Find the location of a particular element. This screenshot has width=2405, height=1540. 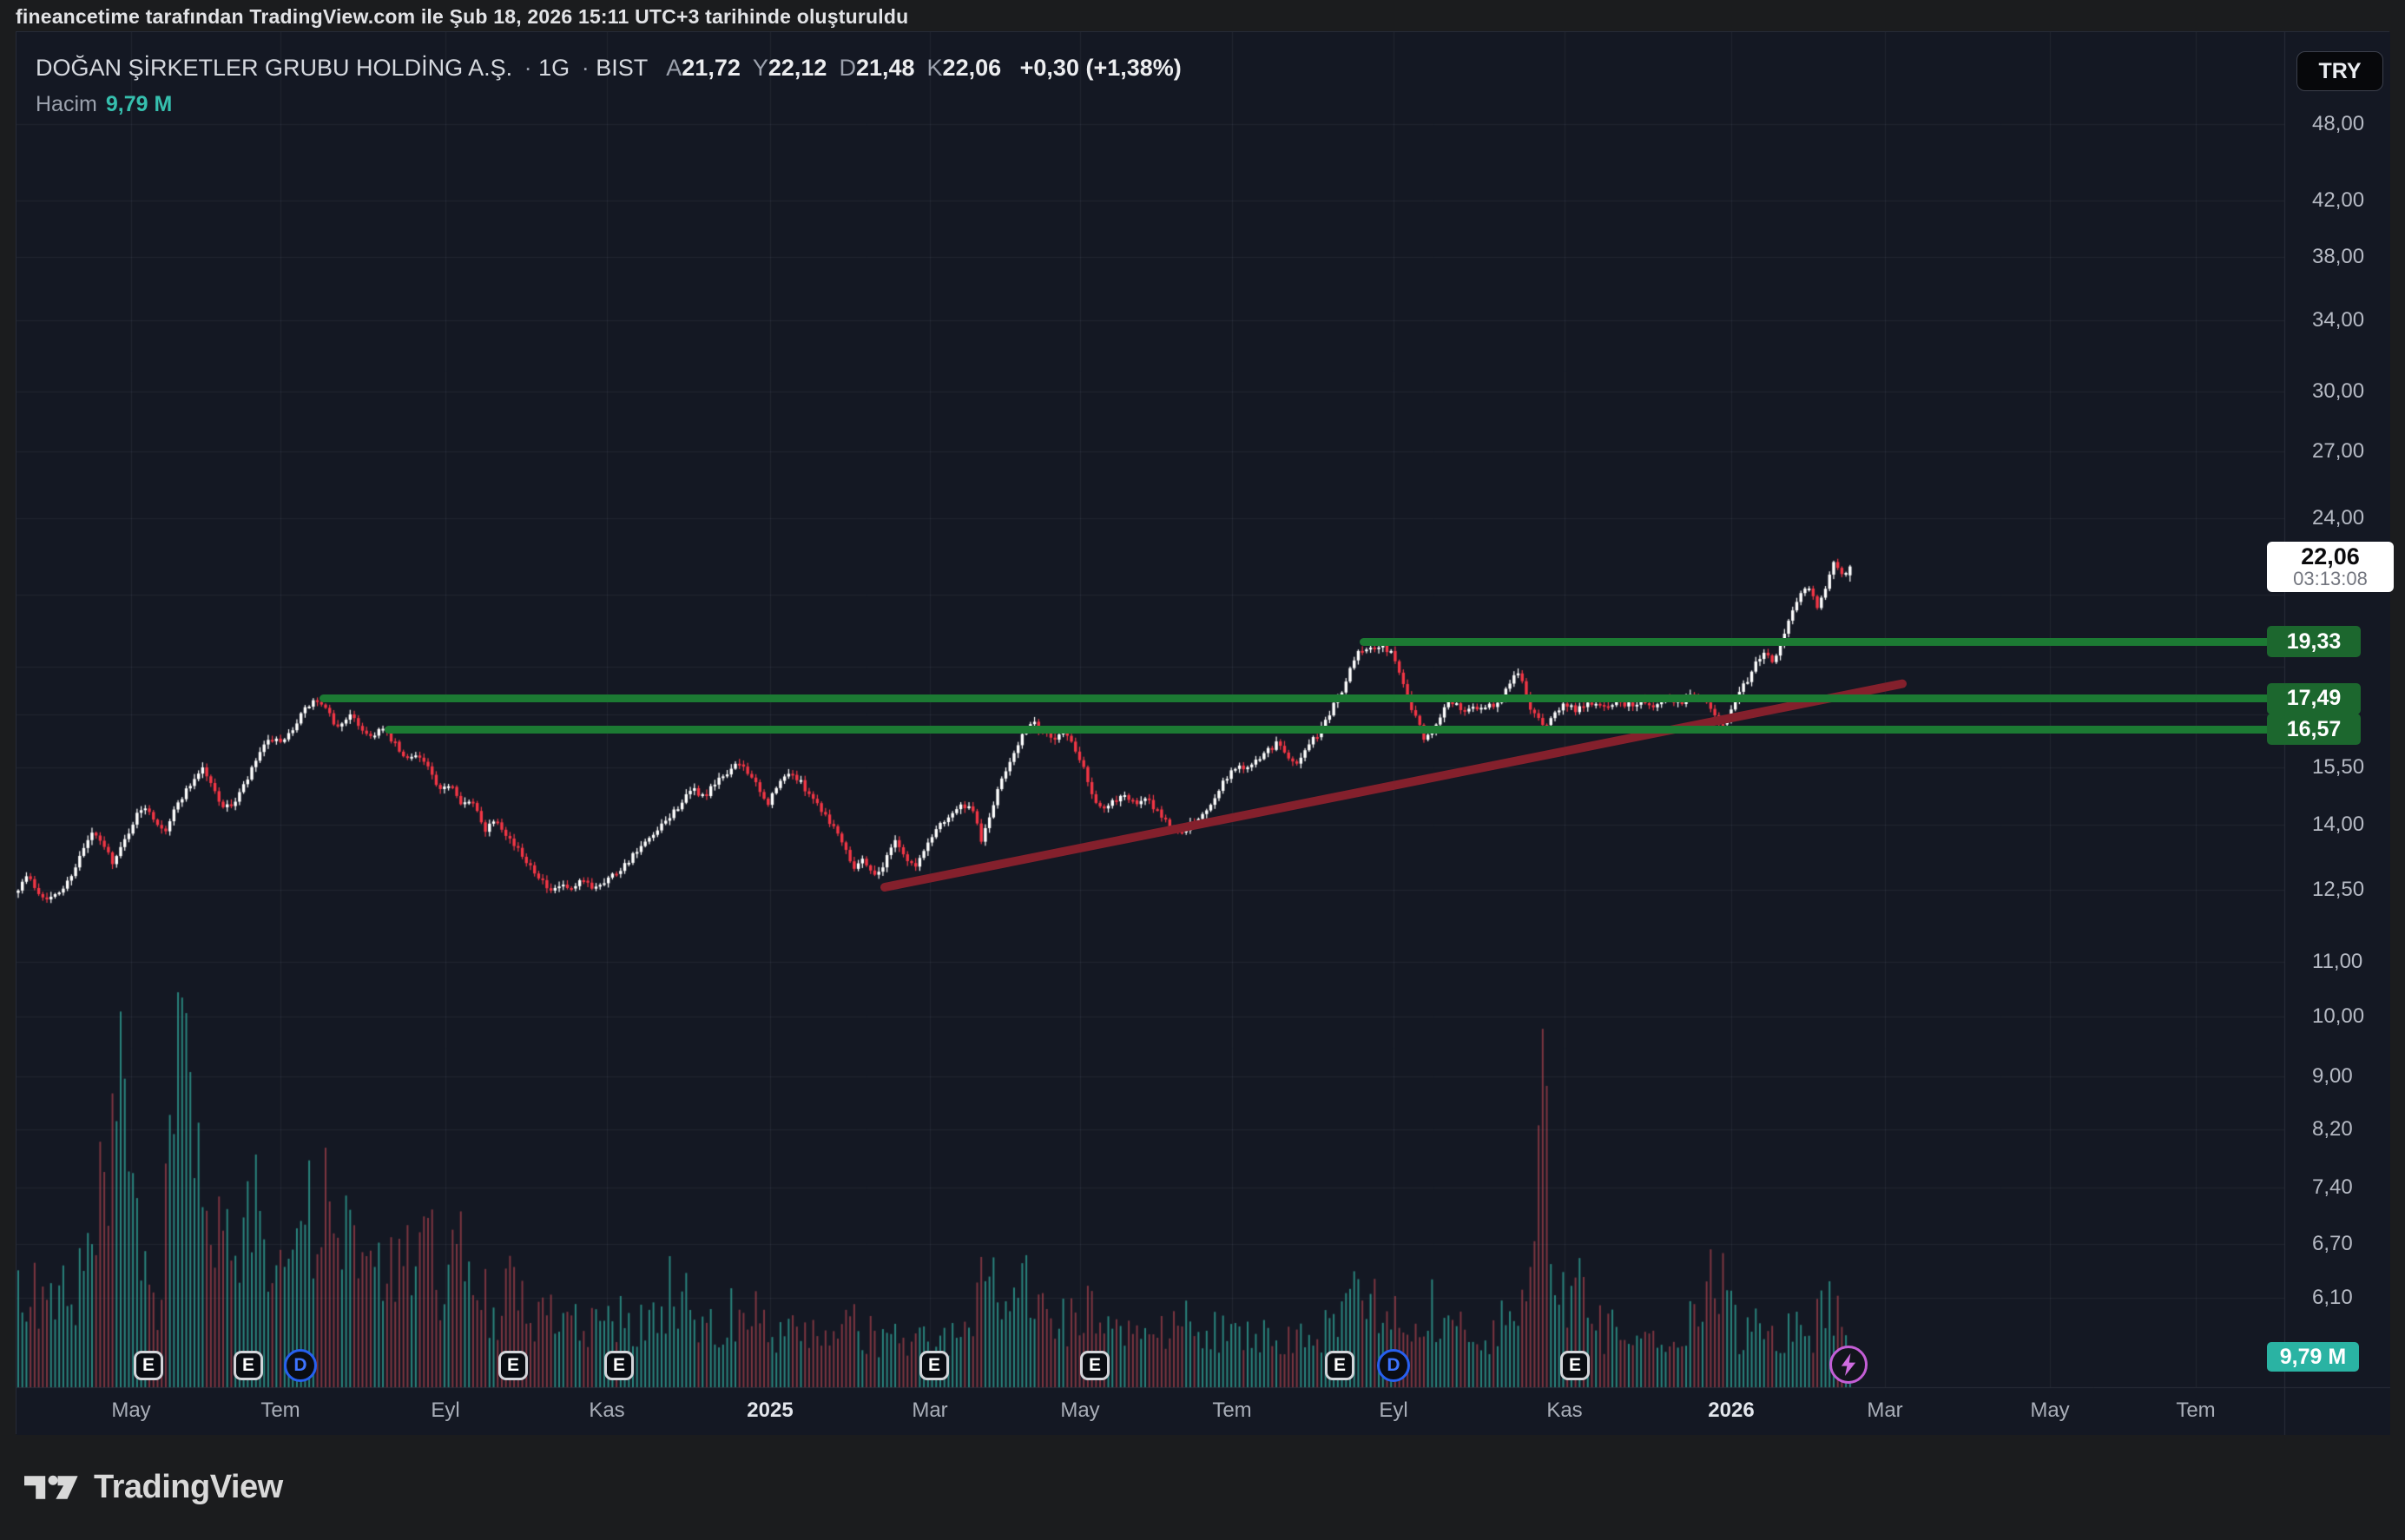

price-tick: 34,00 is located at coordinates (2338, 320).